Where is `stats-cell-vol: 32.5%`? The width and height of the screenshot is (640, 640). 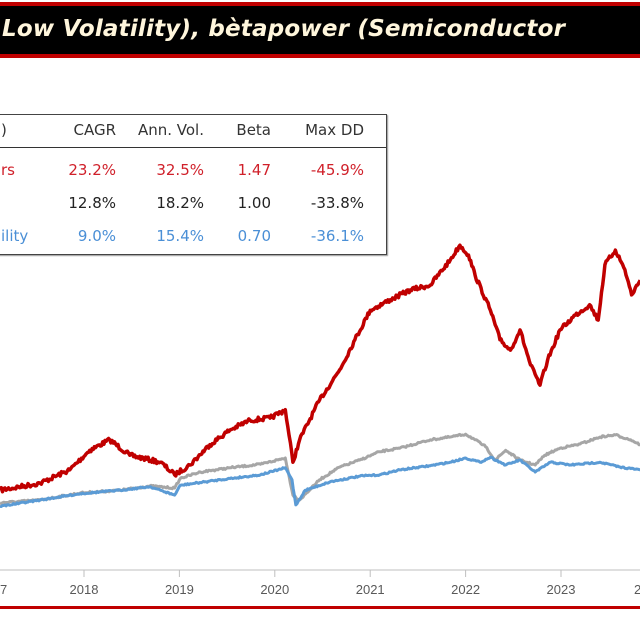
stats-cell-vol: 32.5% is located at coordinates (180, 170).